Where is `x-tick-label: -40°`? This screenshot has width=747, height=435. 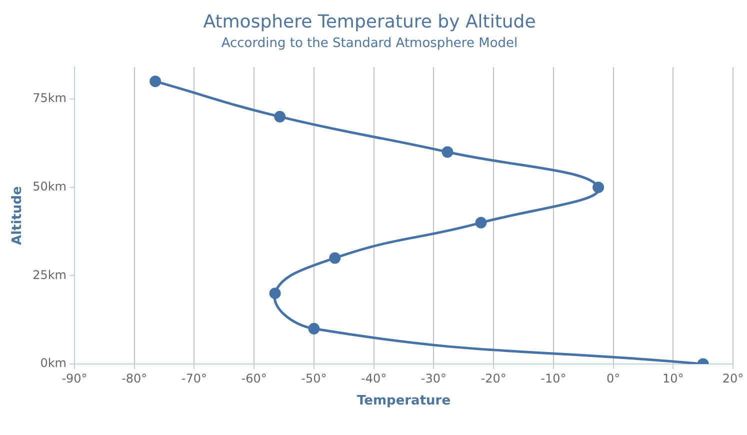
x-tick-label: -40° is located at coordinates (374, 378).